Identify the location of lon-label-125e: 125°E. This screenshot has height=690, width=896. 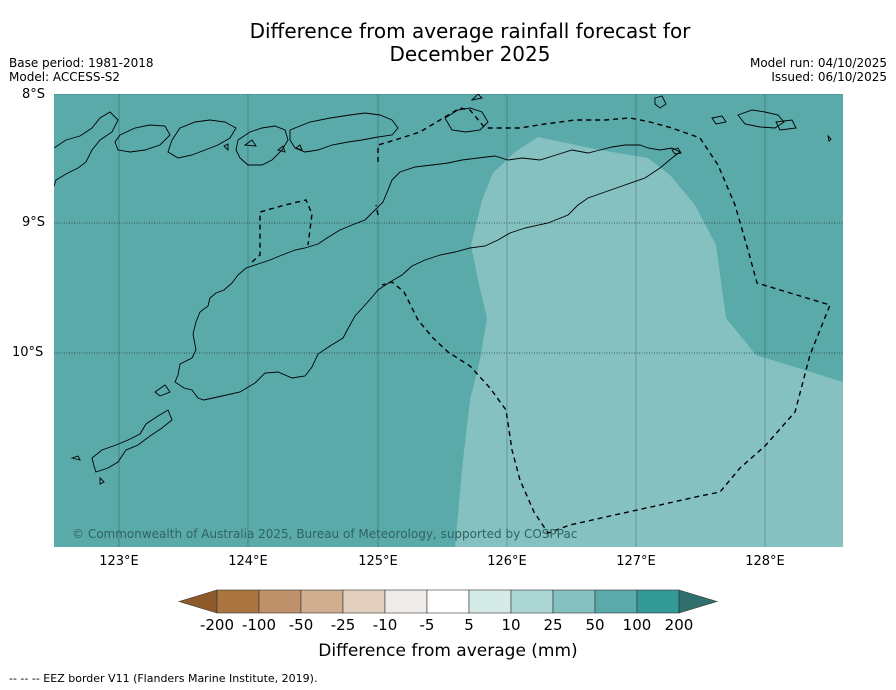
(378, 561).